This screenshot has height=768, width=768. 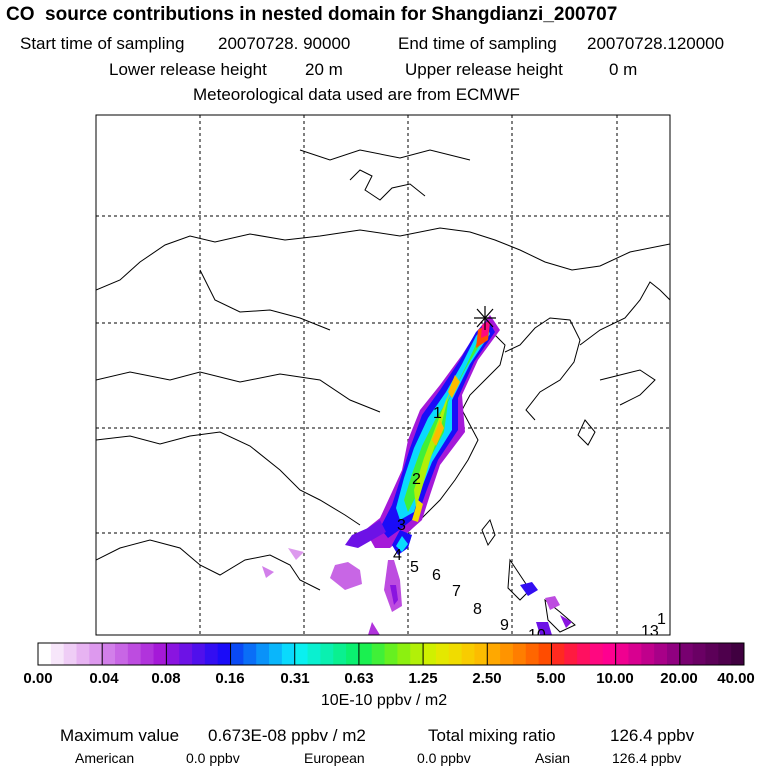 I want to click on colorbar-tick: 5.00, so click(x=551, y=678).